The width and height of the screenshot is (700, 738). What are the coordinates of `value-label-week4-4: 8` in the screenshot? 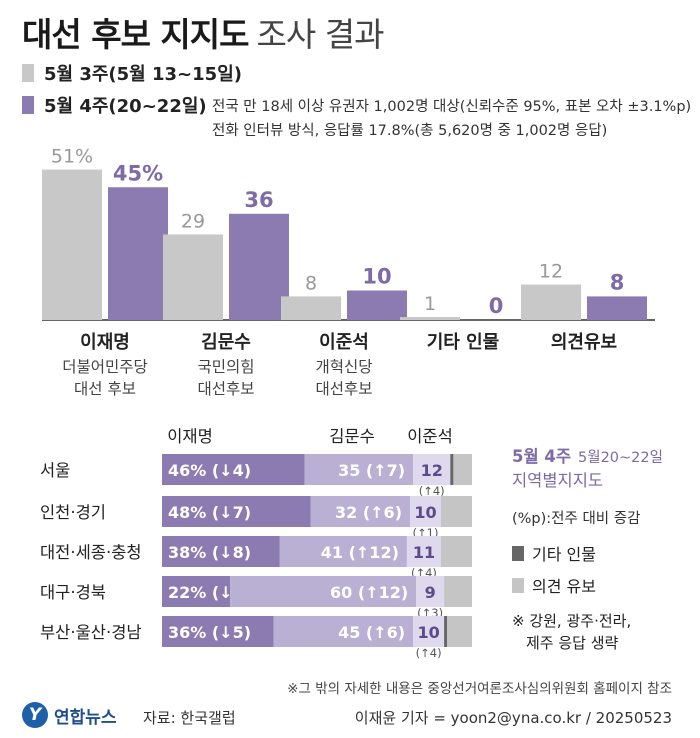 It's located at (617, 282).